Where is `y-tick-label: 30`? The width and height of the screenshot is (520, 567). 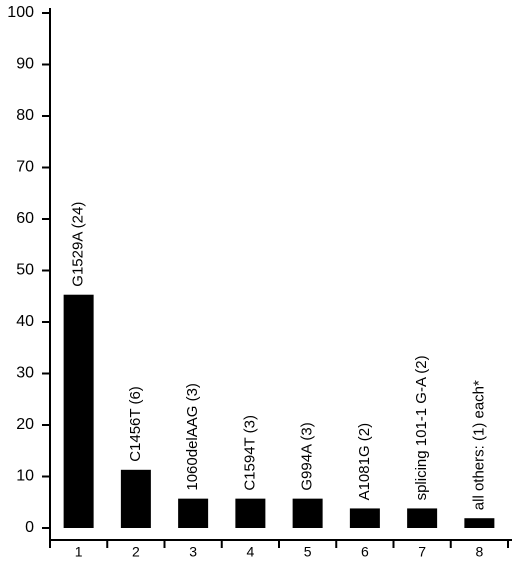
y-tick-label: 30 is located at coordinates (25, 373).